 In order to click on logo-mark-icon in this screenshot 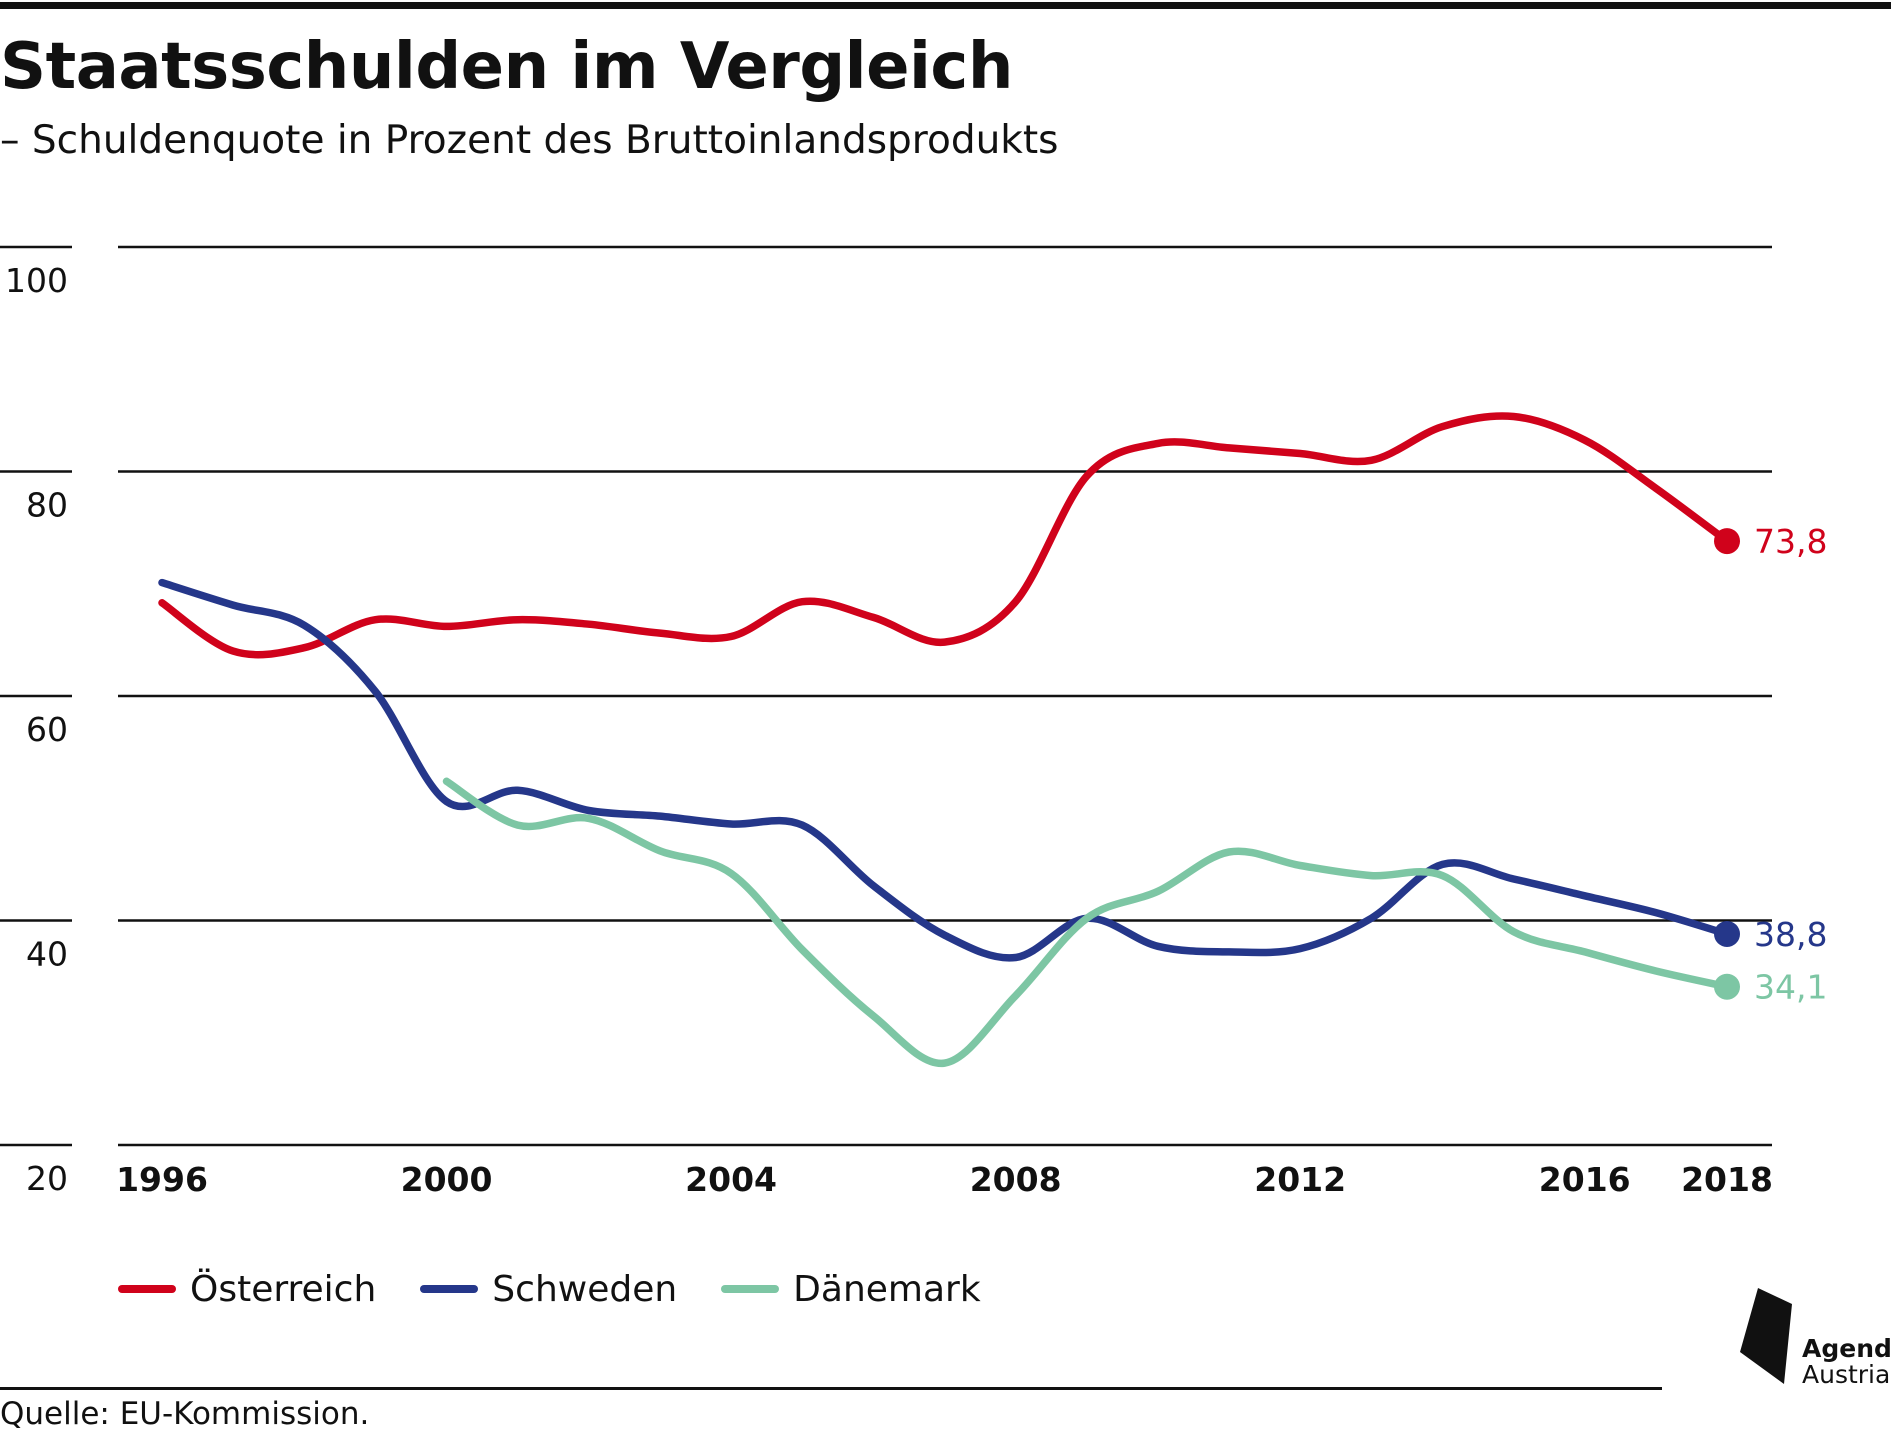, I will do `click(1766, 1336)`.